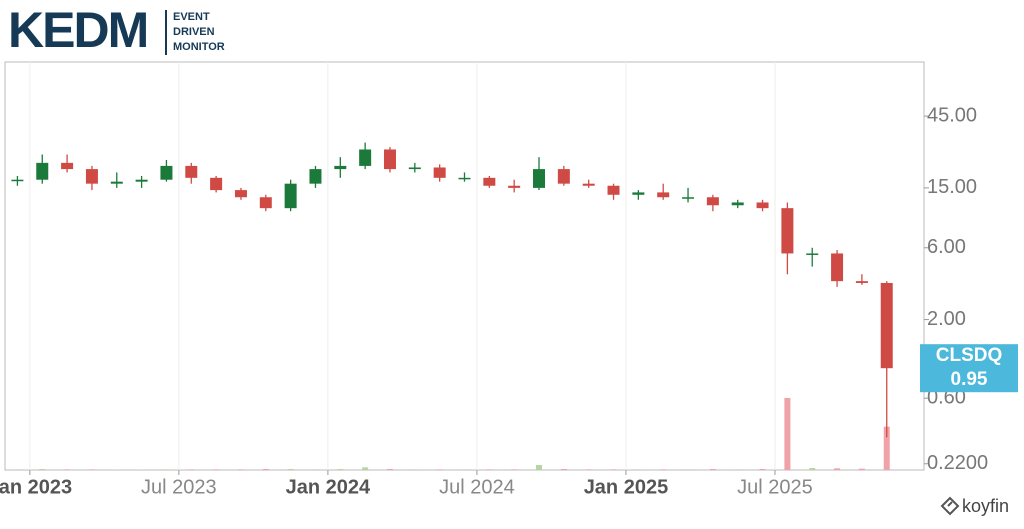 The image size is (1024, 529). What do you see at coordinates (328, 487) in the screenshot?
I see `x-tick-label: Jan 2024` at bounding box center [328, 487].